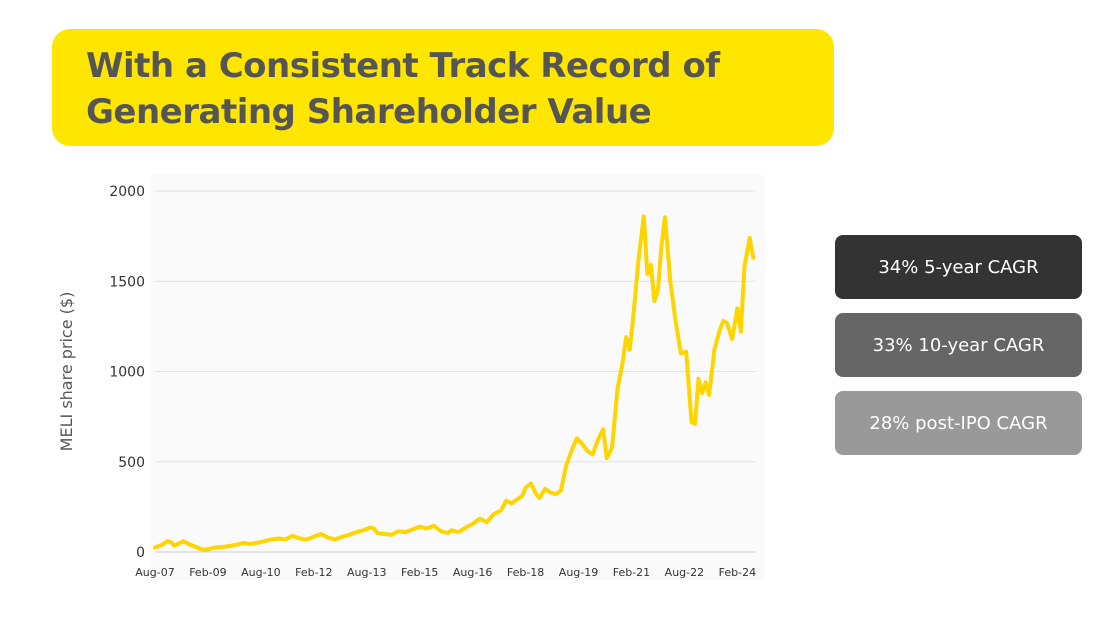  I want to click on x-tick-label: Feb-09, so click(207, 572).